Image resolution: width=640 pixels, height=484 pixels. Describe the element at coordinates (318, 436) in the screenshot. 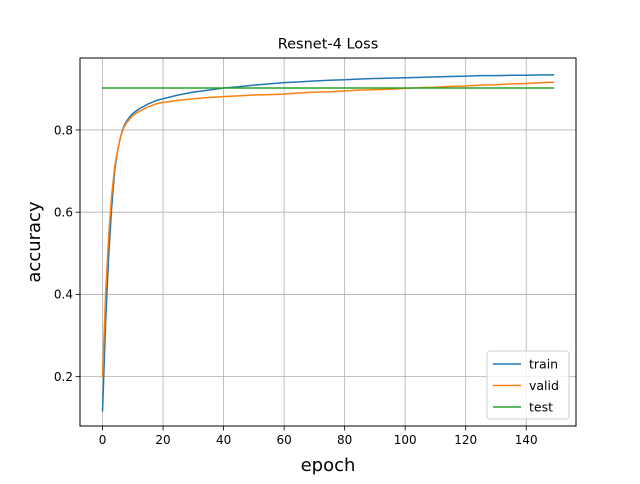

I see `x-axis-ticks: 0 20 40 60 80 100 120 140` at that location.